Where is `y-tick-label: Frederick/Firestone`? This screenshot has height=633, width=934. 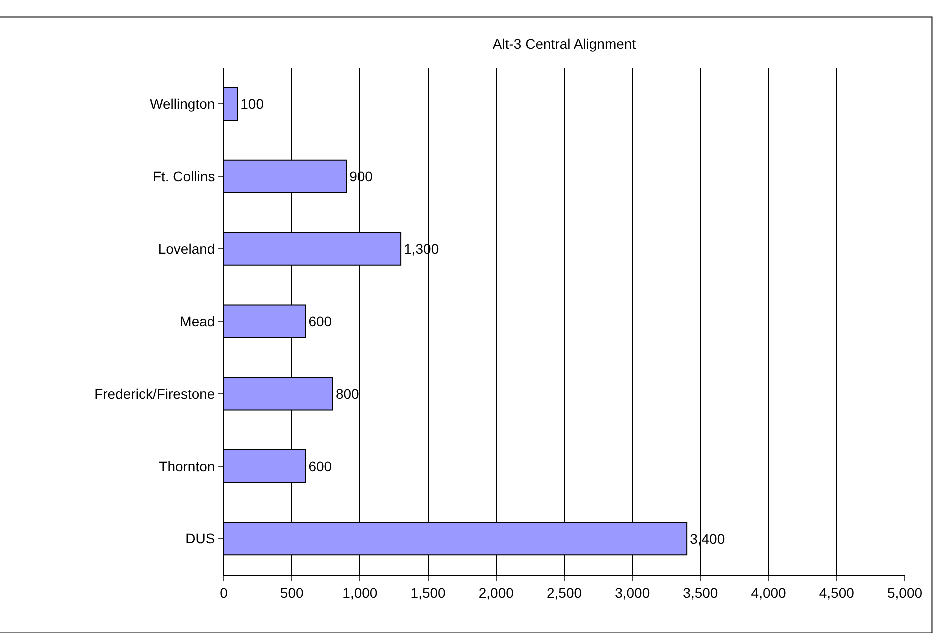
y-tick-label: Frederick/Firestone is located at coordinates (155, 394).